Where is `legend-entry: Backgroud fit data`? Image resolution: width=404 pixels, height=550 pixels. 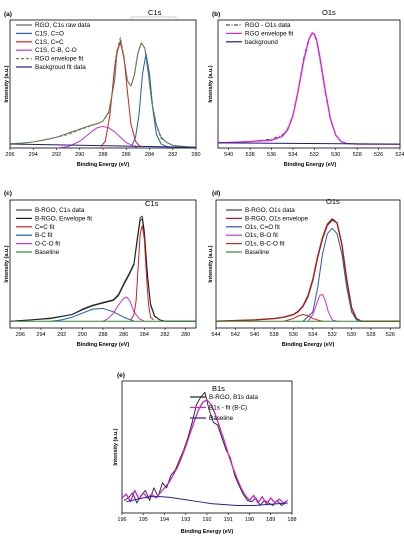 legend-entry: Backgroud fit data is located at coordinates (60, 67).